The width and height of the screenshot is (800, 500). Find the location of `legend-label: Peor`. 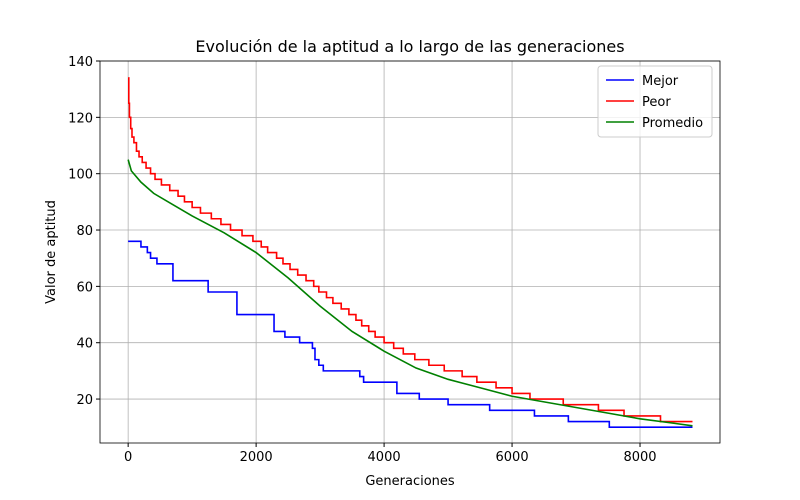

legend-label: Peor is located at coordinates (656, 102).